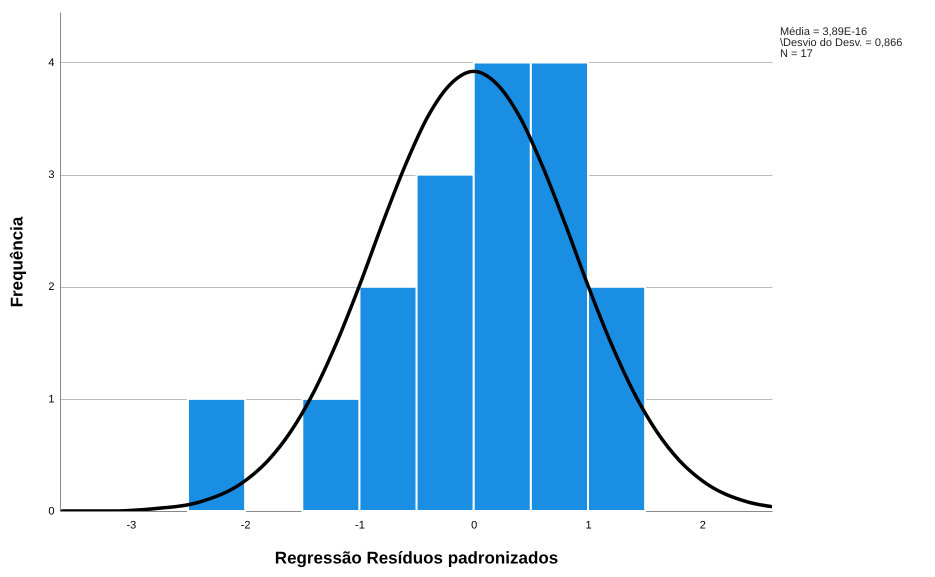 This screenshot has width=935, height=577. Describe the element at coordinates (51, 62) in the screenshot. I see `y-tick-label: 4` at that location.